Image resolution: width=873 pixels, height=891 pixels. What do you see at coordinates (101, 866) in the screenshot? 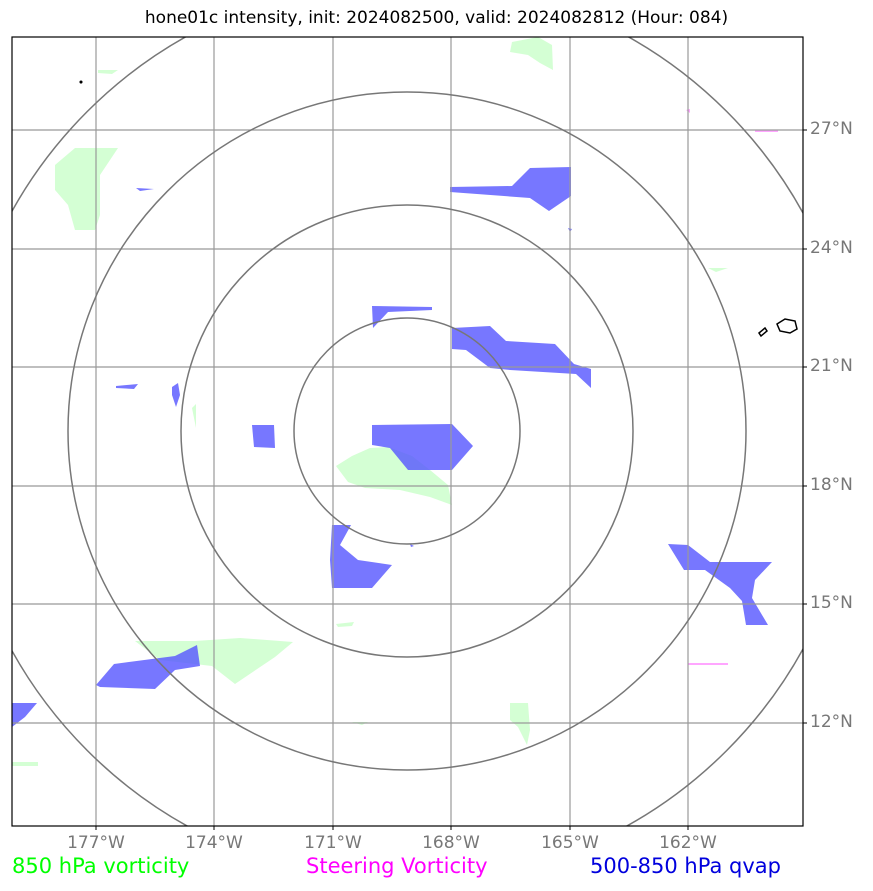
I see `legend-850-vorticity: 850 hPa vorticity` at bounding box center [101, 866].